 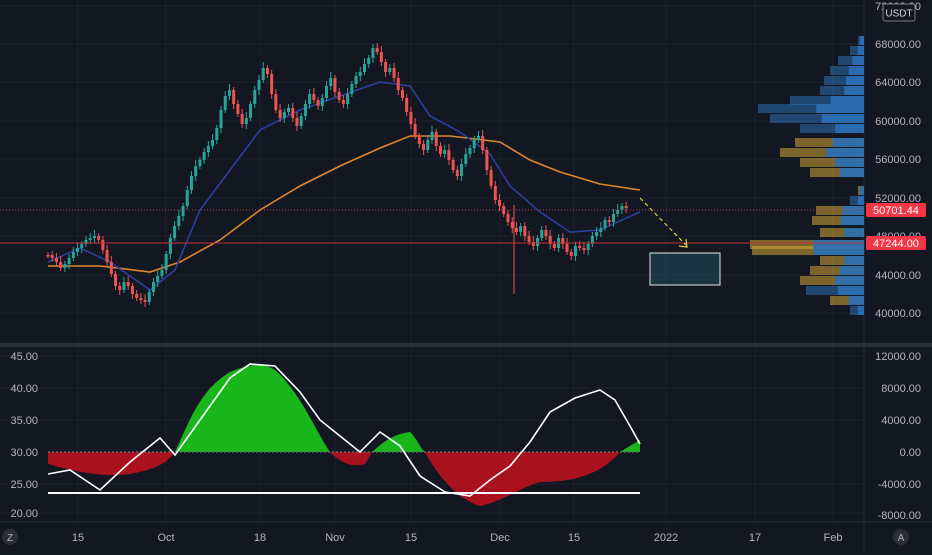 I want to click on last-price-badge-text: 50701.44, so click(x=896, y=211).